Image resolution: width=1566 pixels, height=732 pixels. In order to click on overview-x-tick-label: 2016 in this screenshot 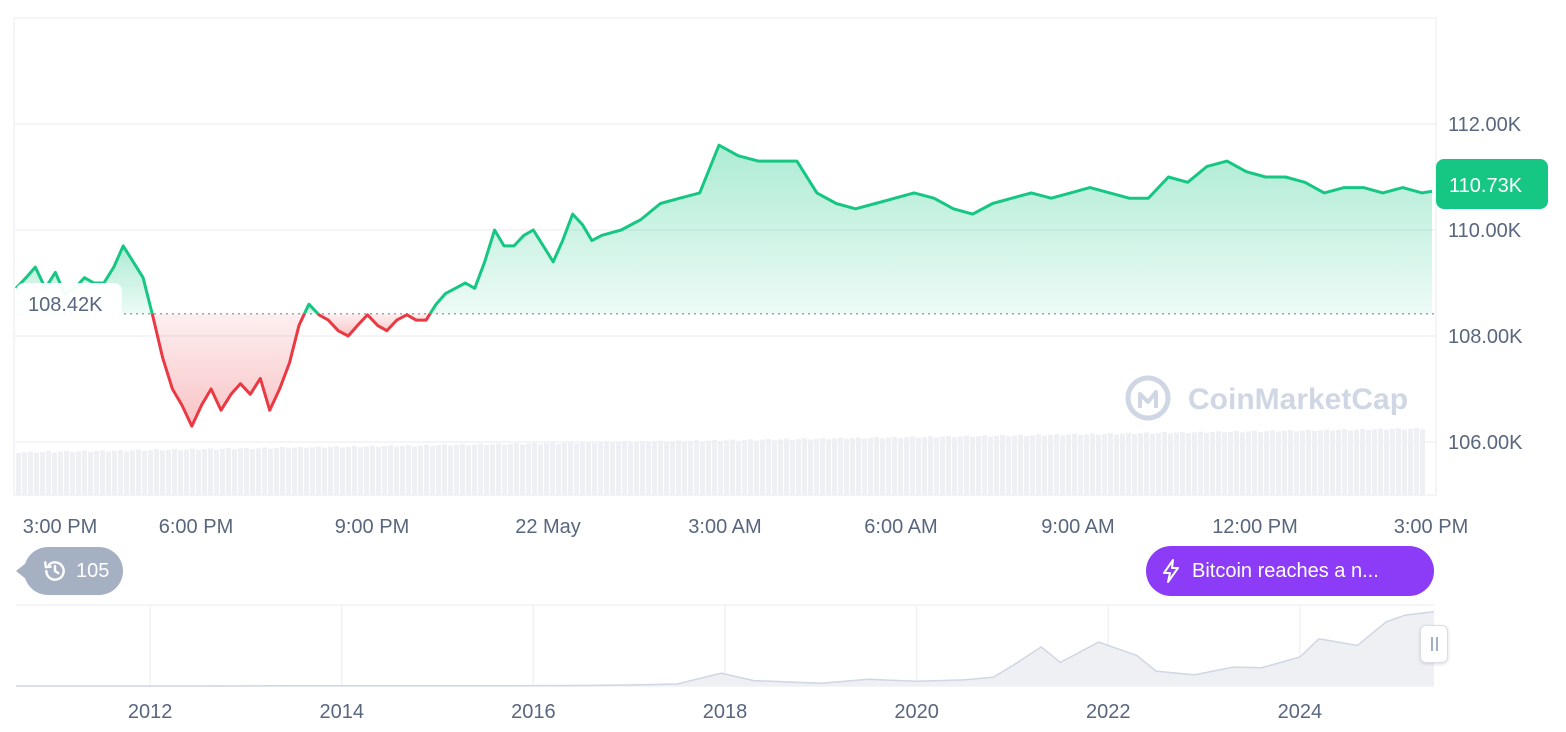, I will do `click(533, 712)`.